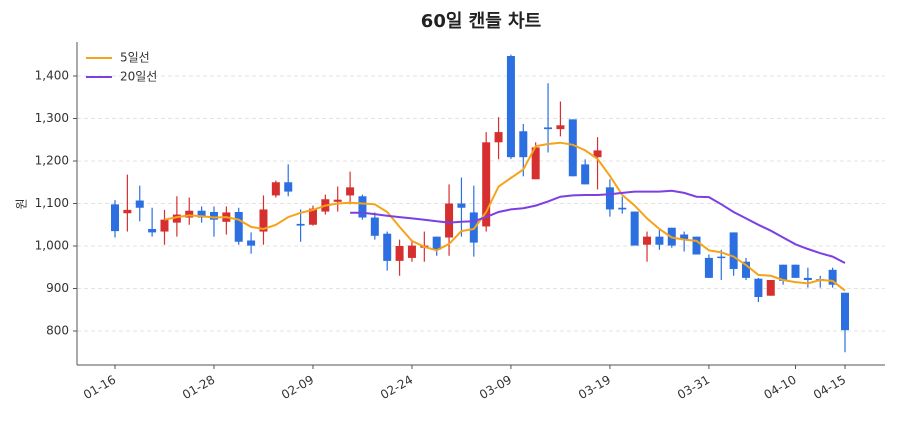 The height and width of the screenshot is (424, 900). What do you see at coordinates (396, 388) in the screenshot?
I see `x-tick-label: 02-24` at bounding box center [396, 388].